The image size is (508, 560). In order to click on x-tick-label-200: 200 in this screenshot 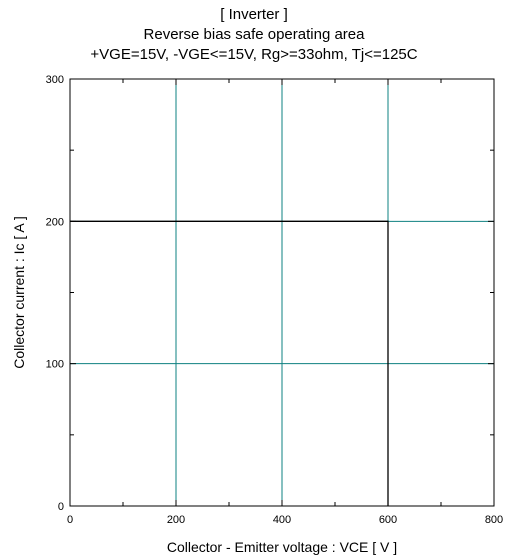, I will do `click(176, 520)`.